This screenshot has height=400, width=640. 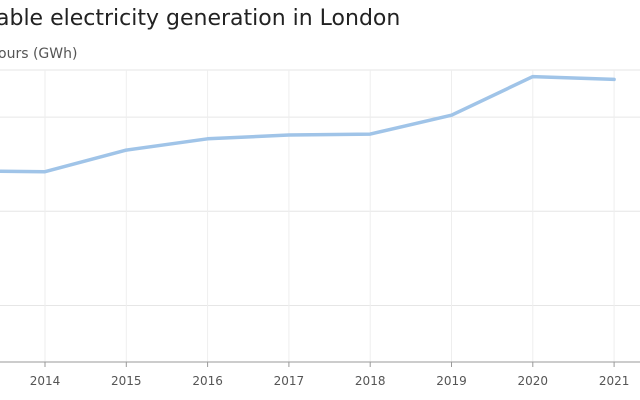 What do you see at coordinates (39, 54) in the screenshot?
I see `chart-subtitle: ours (GWh)` at bounding box center [39, 54].